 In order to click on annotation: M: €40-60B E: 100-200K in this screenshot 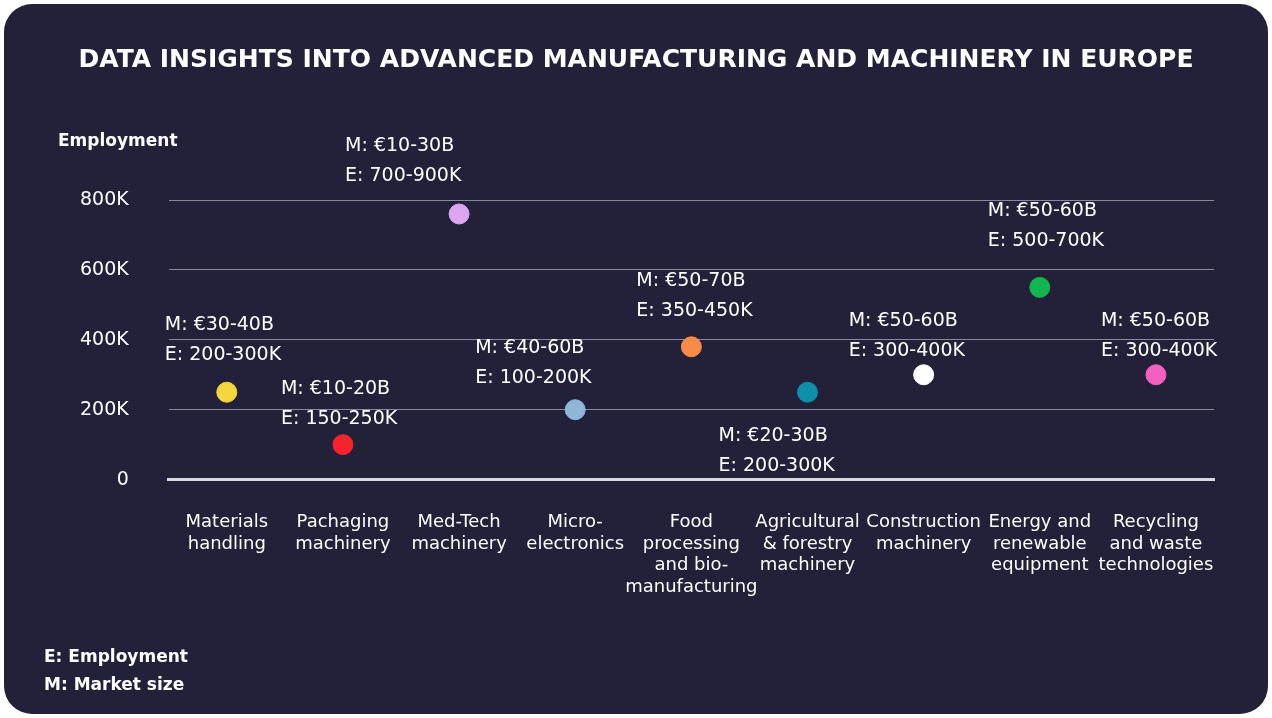, I will do `click(534, 361)`.